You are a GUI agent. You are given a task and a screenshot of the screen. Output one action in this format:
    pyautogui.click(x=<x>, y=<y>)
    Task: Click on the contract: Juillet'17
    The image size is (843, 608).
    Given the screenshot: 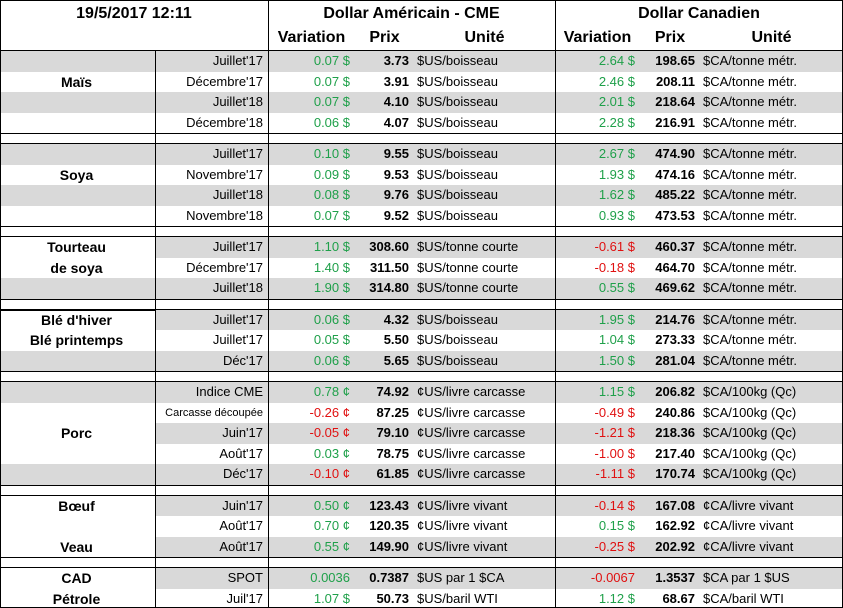 What is the action you would take?
    pyautogui.click(x=237, y=246)
    